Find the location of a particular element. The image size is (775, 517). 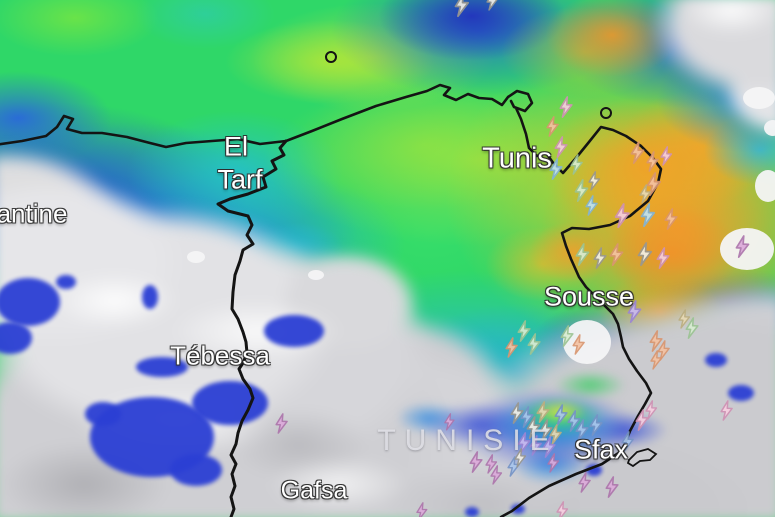

island-outline is located at coordinates (606, 113).